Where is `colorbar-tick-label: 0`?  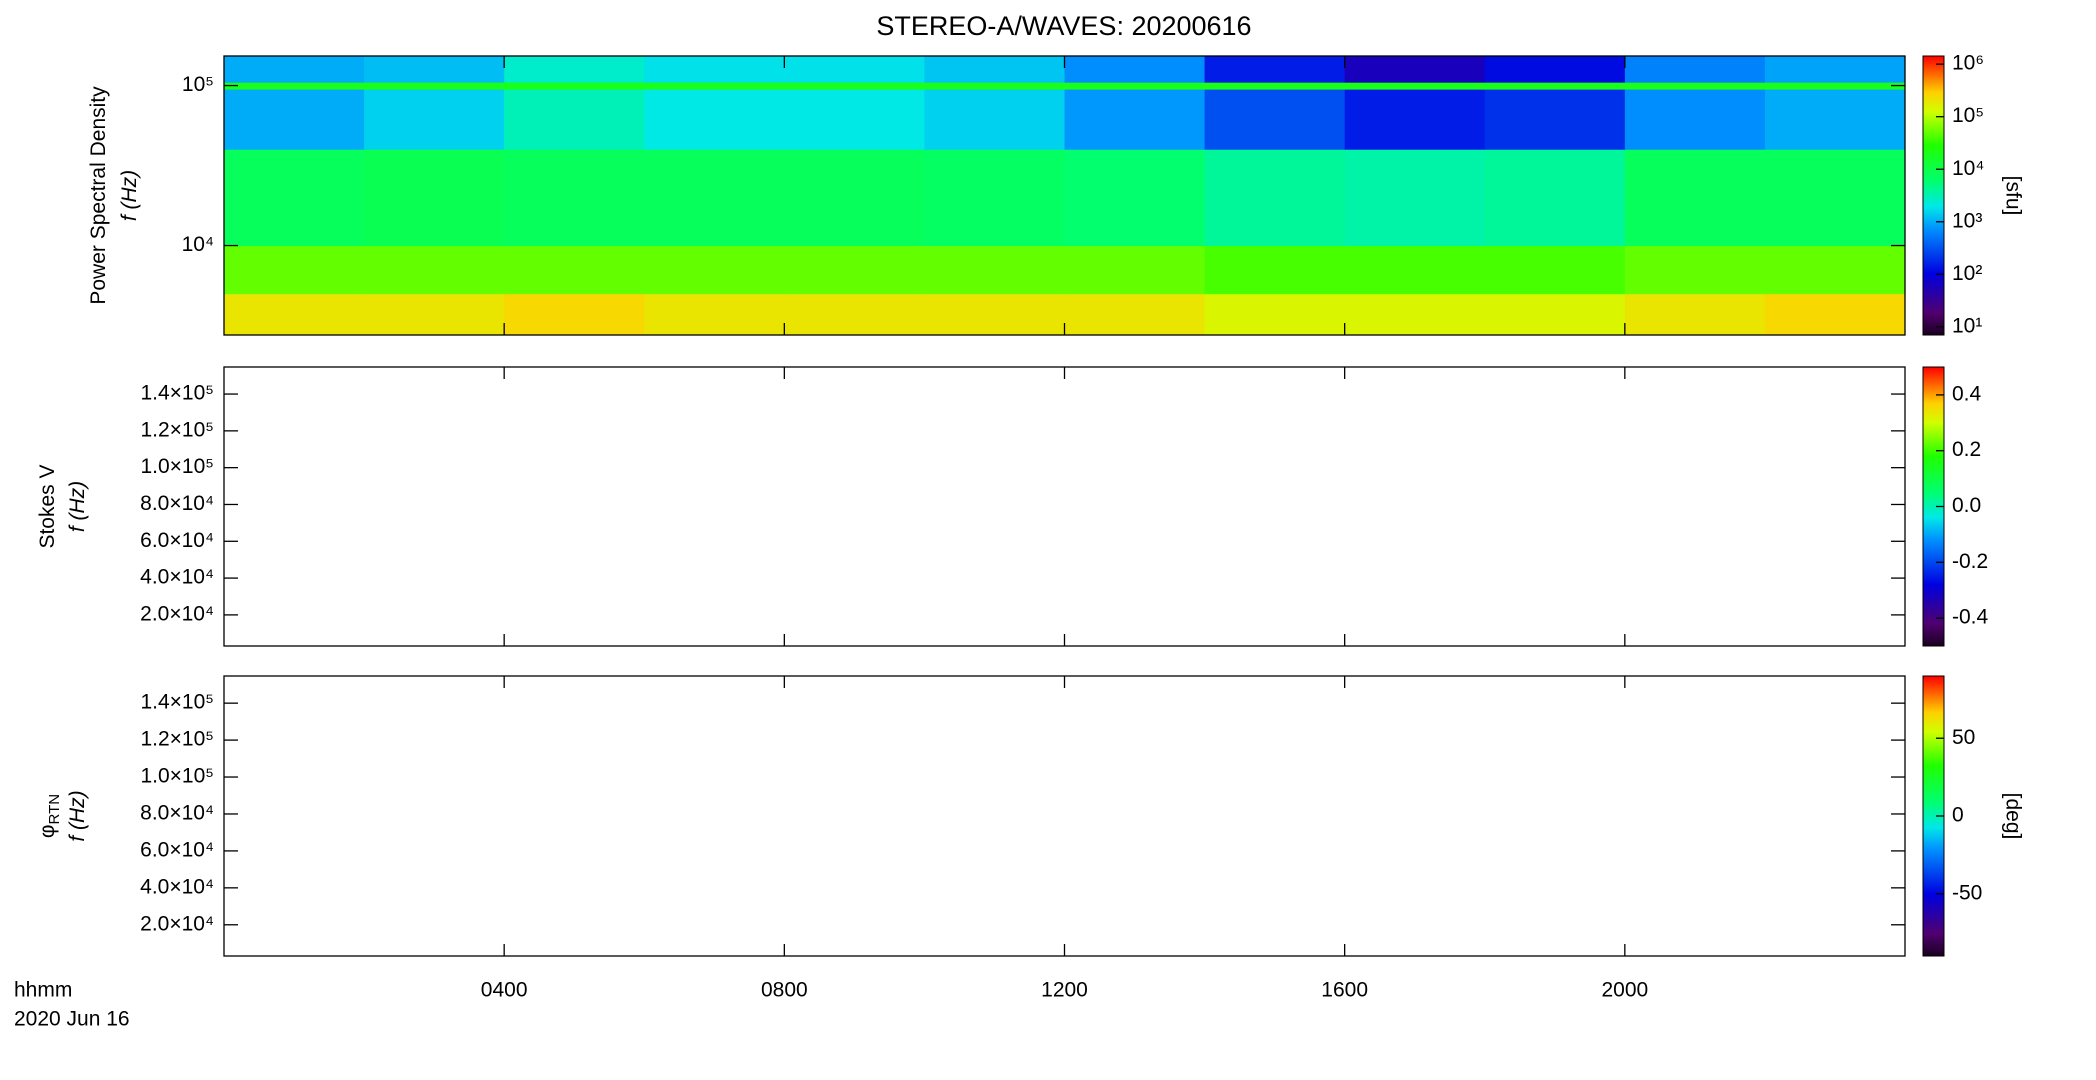 colorbar-tick-label: 0 is located at coordinates (1958, 815).